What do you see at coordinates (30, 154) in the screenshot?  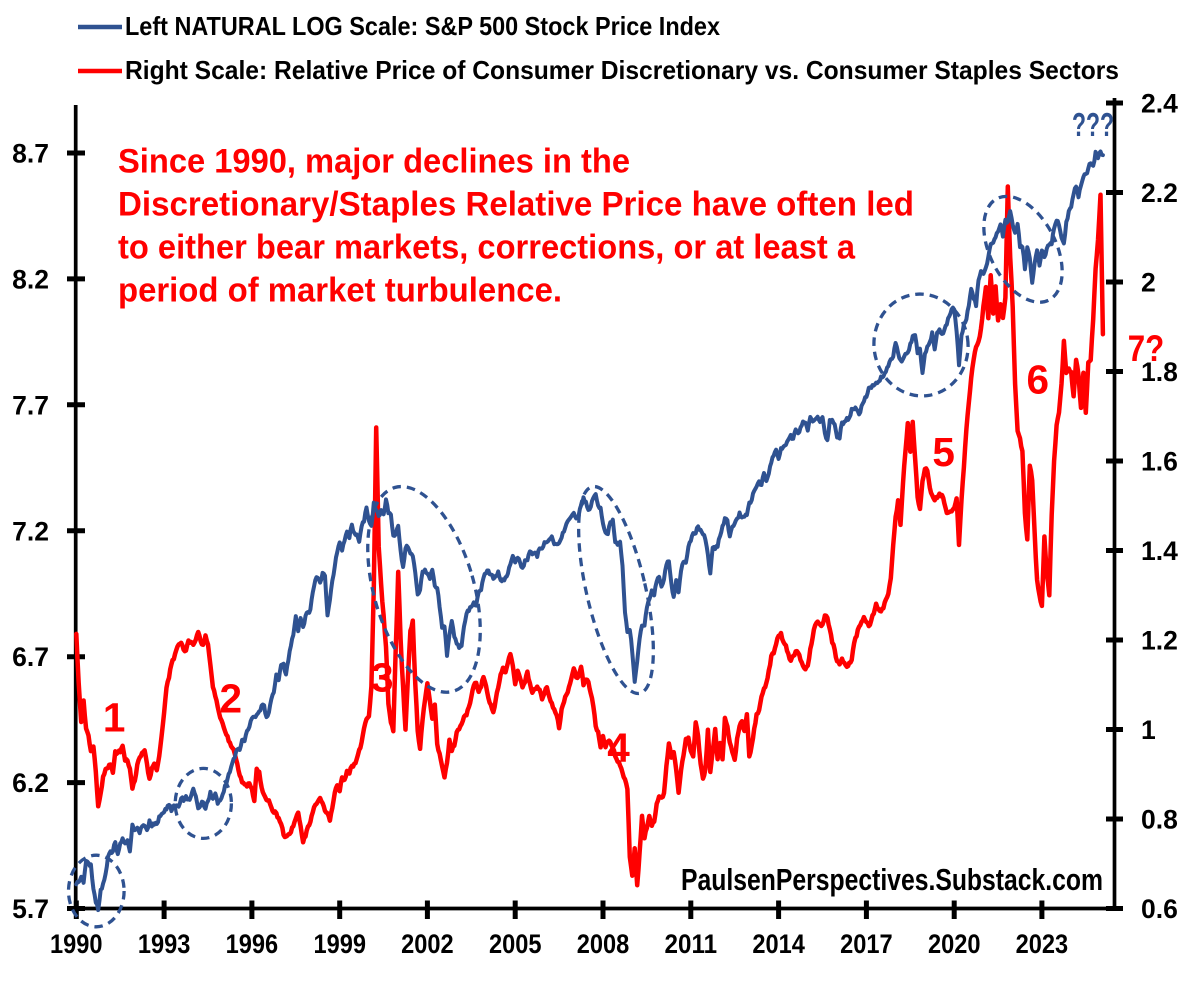 I see `svg-text: 8.7` at bounding box center [30, 154].